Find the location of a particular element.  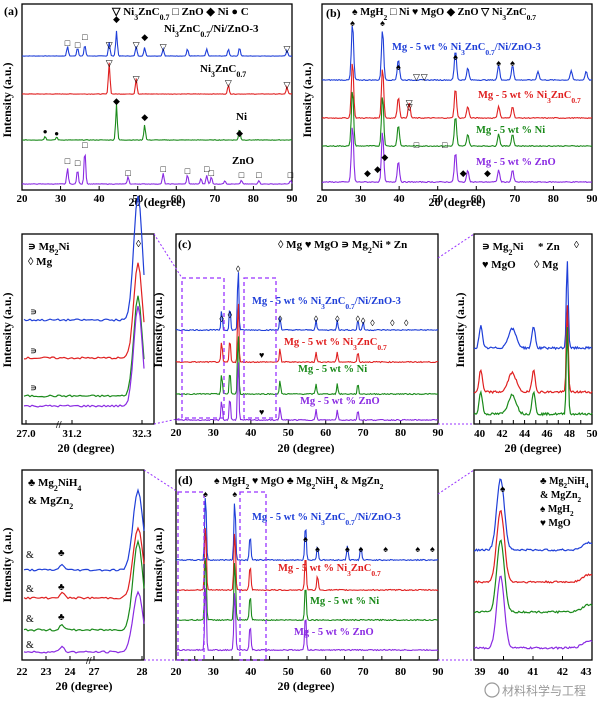

legend-item: ♥ MgO is located at coordinates (499, 265).